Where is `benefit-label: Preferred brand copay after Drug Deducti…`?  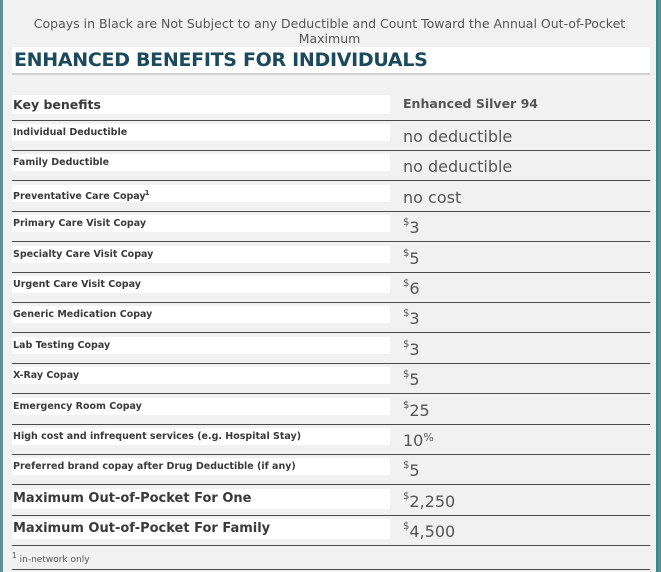 benefit-label: Preferred brand copay after Drug Deducti… is located at coordinates (201, 467).